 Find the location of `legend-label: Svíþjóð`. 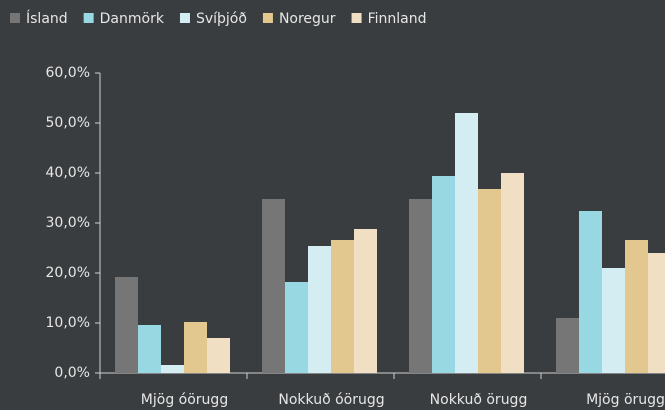

legend-label: Svíþjóð is located at coordinates (221, 19).